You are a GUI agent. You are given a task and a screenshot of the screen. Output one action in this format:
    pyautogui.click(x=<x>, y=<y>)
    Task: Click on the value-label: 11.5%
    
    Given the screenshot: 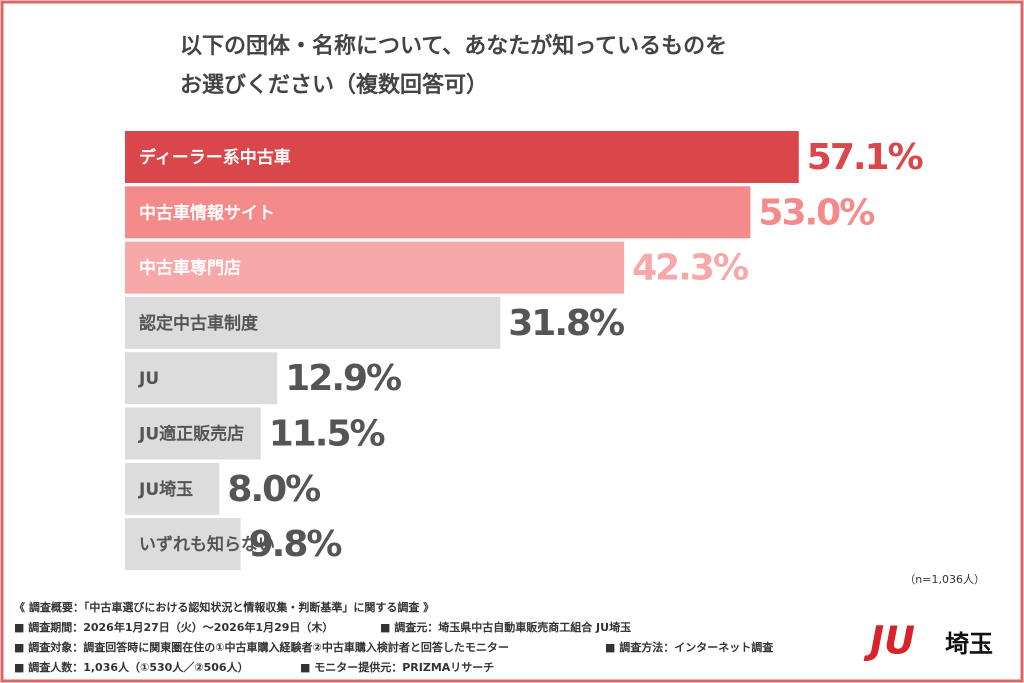 What is the action you would take?
    pyautogui.click(x=327, y=434)
    